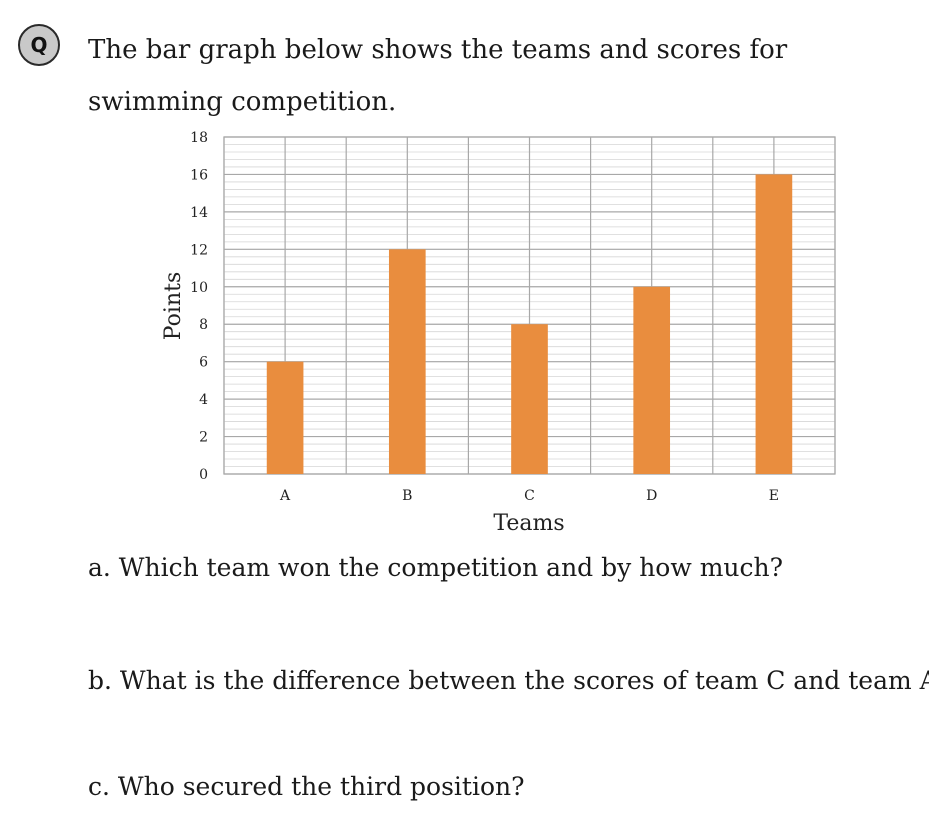 This screenshot has height=829, width=929. I want to click on y-tick-label: 8, so click(203, 325).